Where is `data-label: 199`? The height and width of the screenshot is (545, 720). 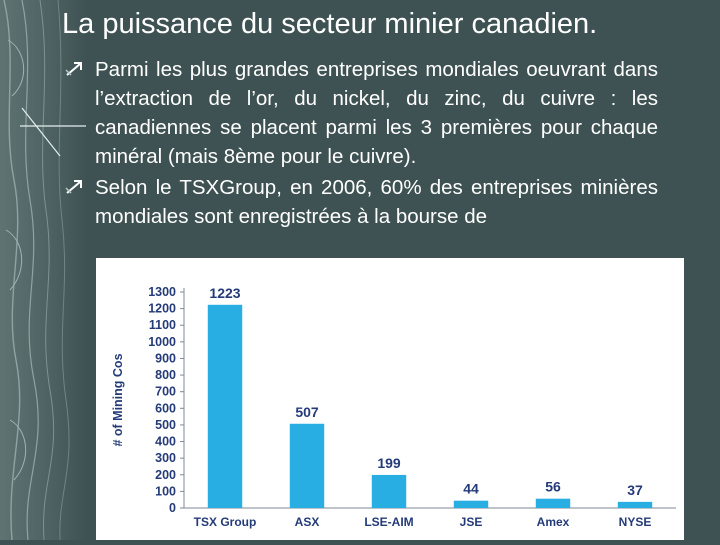 data-label: 199 is located at coordinates (389, 463).